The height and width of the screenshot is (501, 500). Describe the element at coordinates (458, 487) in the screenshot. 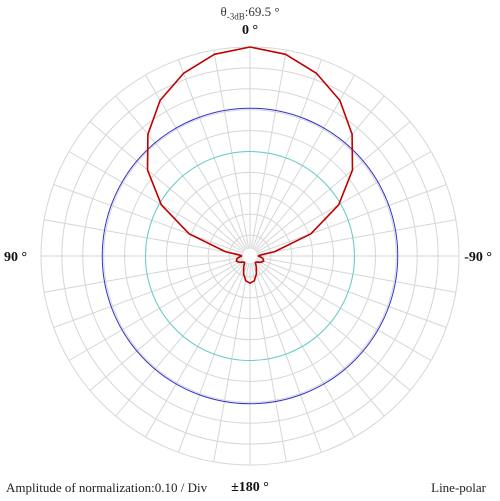

I see `plot-mode-label: Line-polar` at that location.